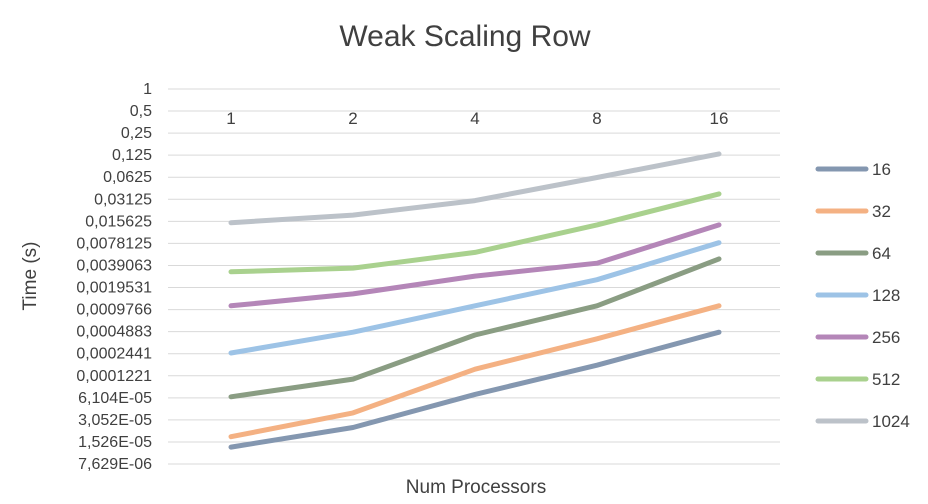 This screenshot has height=504, width=928. What do you see at coordinates (147, 89) in the screenshot?
I see `y-tick-label: 1` at bounding box center [147, 89].